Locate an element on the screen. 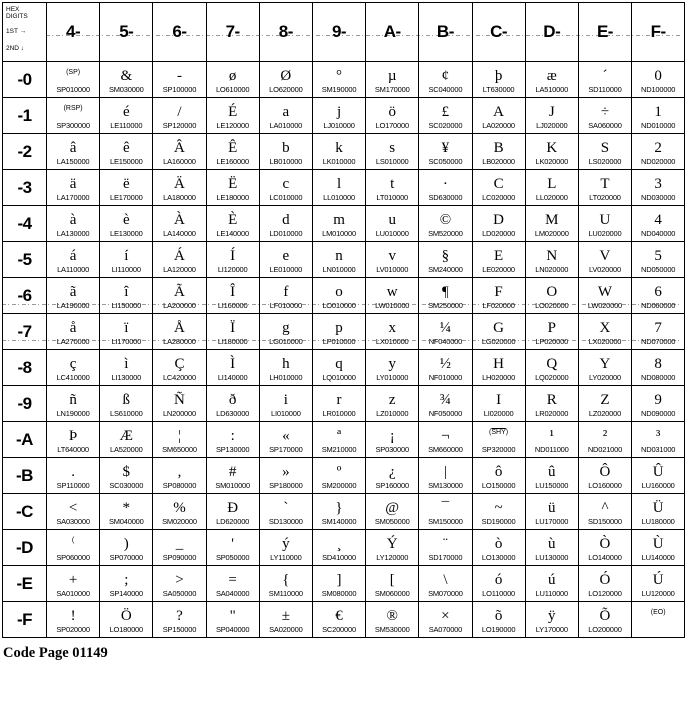 Image resolution: width=688 pixels, height=710 pixels. cell-glyph: É is located at coordinates (233, 112).